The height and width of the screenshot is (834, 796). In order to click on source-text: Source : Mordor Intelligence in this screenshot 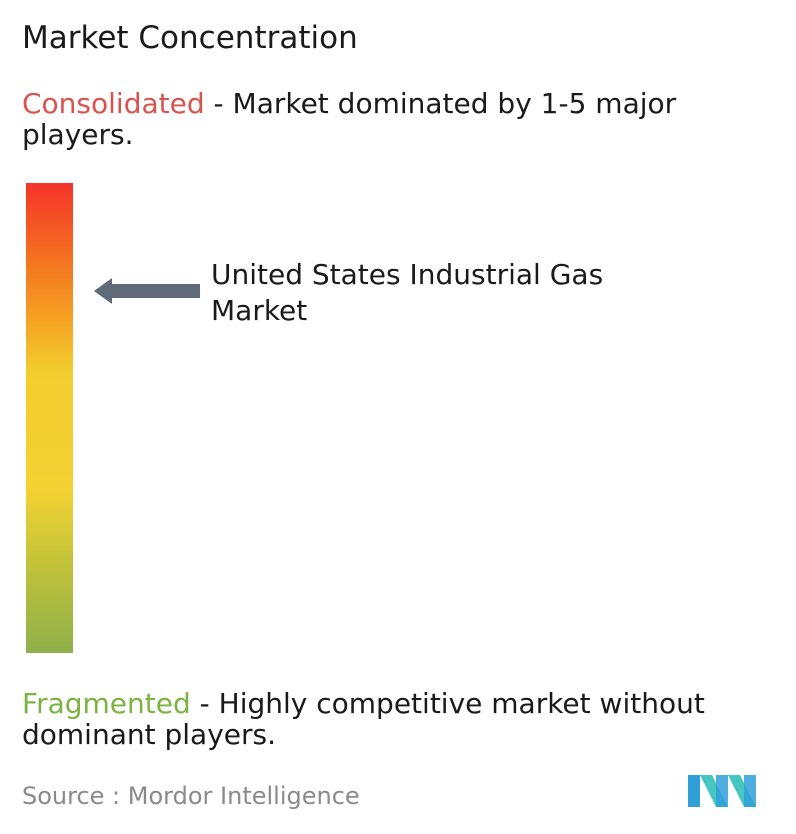, I will do `click(191, 796)`.